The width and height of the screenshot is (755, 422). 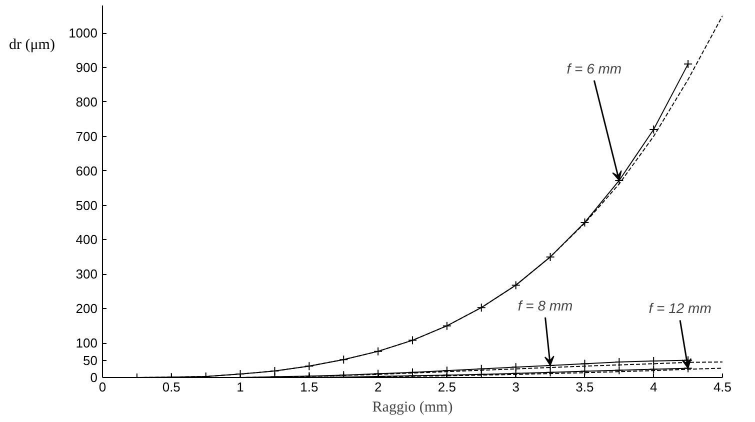 I want to click on y-axis-title: dr (μm), so click(x=32, y=45).